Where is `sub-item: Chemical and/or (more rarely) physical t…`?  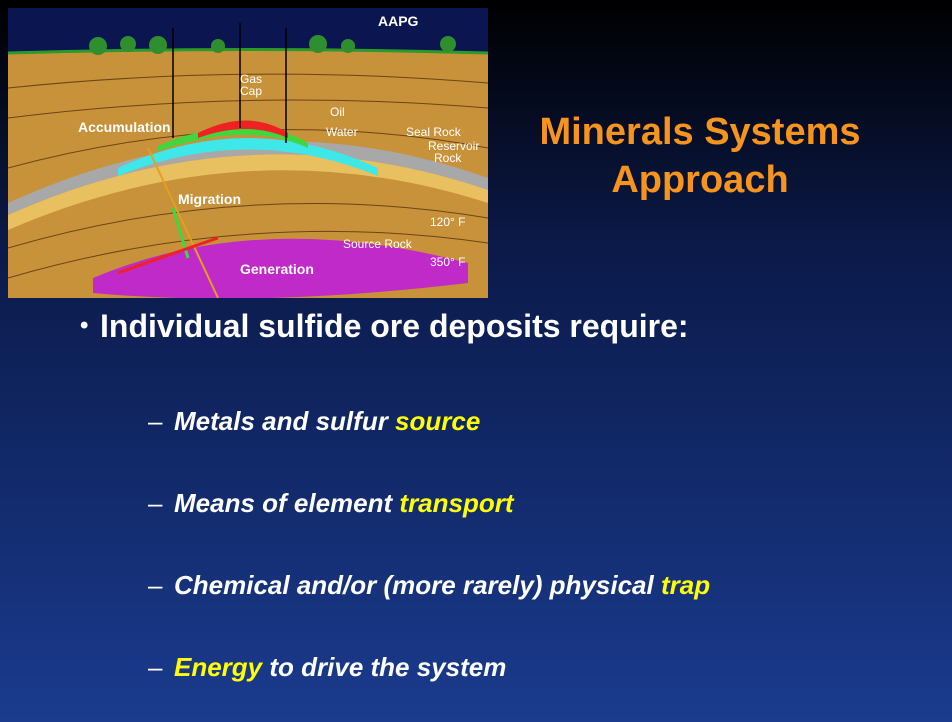 sub-item: Chemical and/or (more rarely) physical t… is located at coordinates (429, 611).